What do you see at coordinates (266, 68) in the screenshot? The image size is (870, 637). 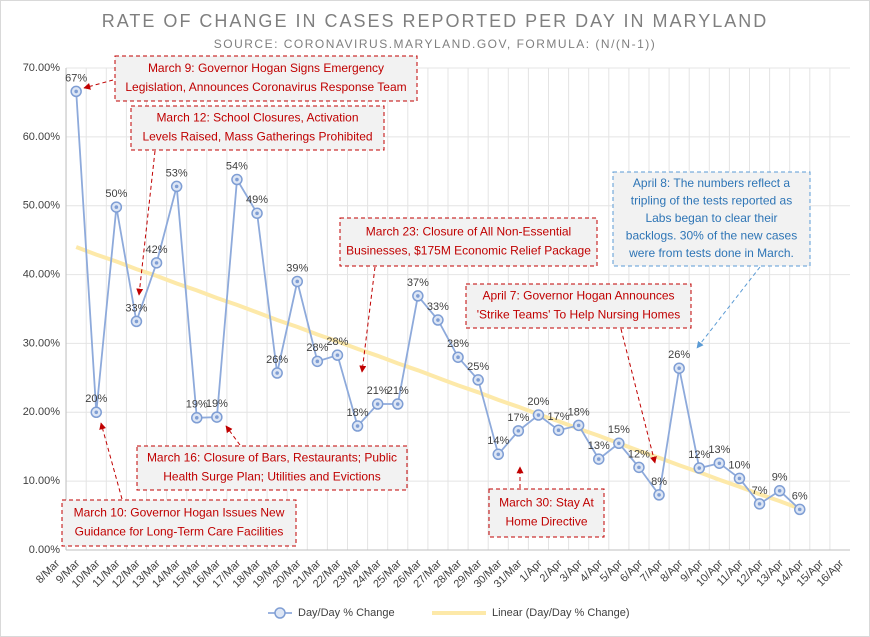 I see `annotation-text: March 9: Governor Hogan Signs Emergency` at bounding box center [266, 68].